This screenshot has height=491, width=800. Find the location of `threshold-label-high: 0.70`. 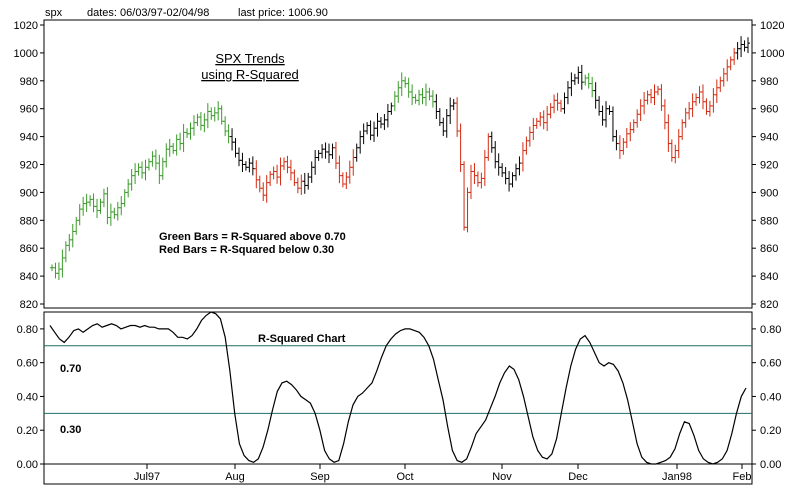

threshold-label-high: 0.70 is located at coordinates (70, 369).